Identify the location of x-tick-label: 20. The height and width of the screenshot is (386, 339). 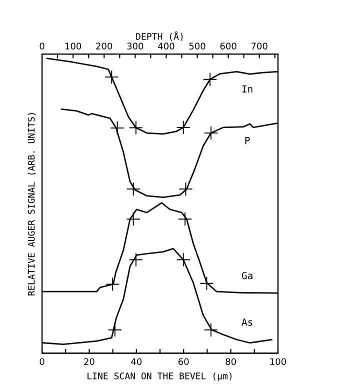
(89, 362).